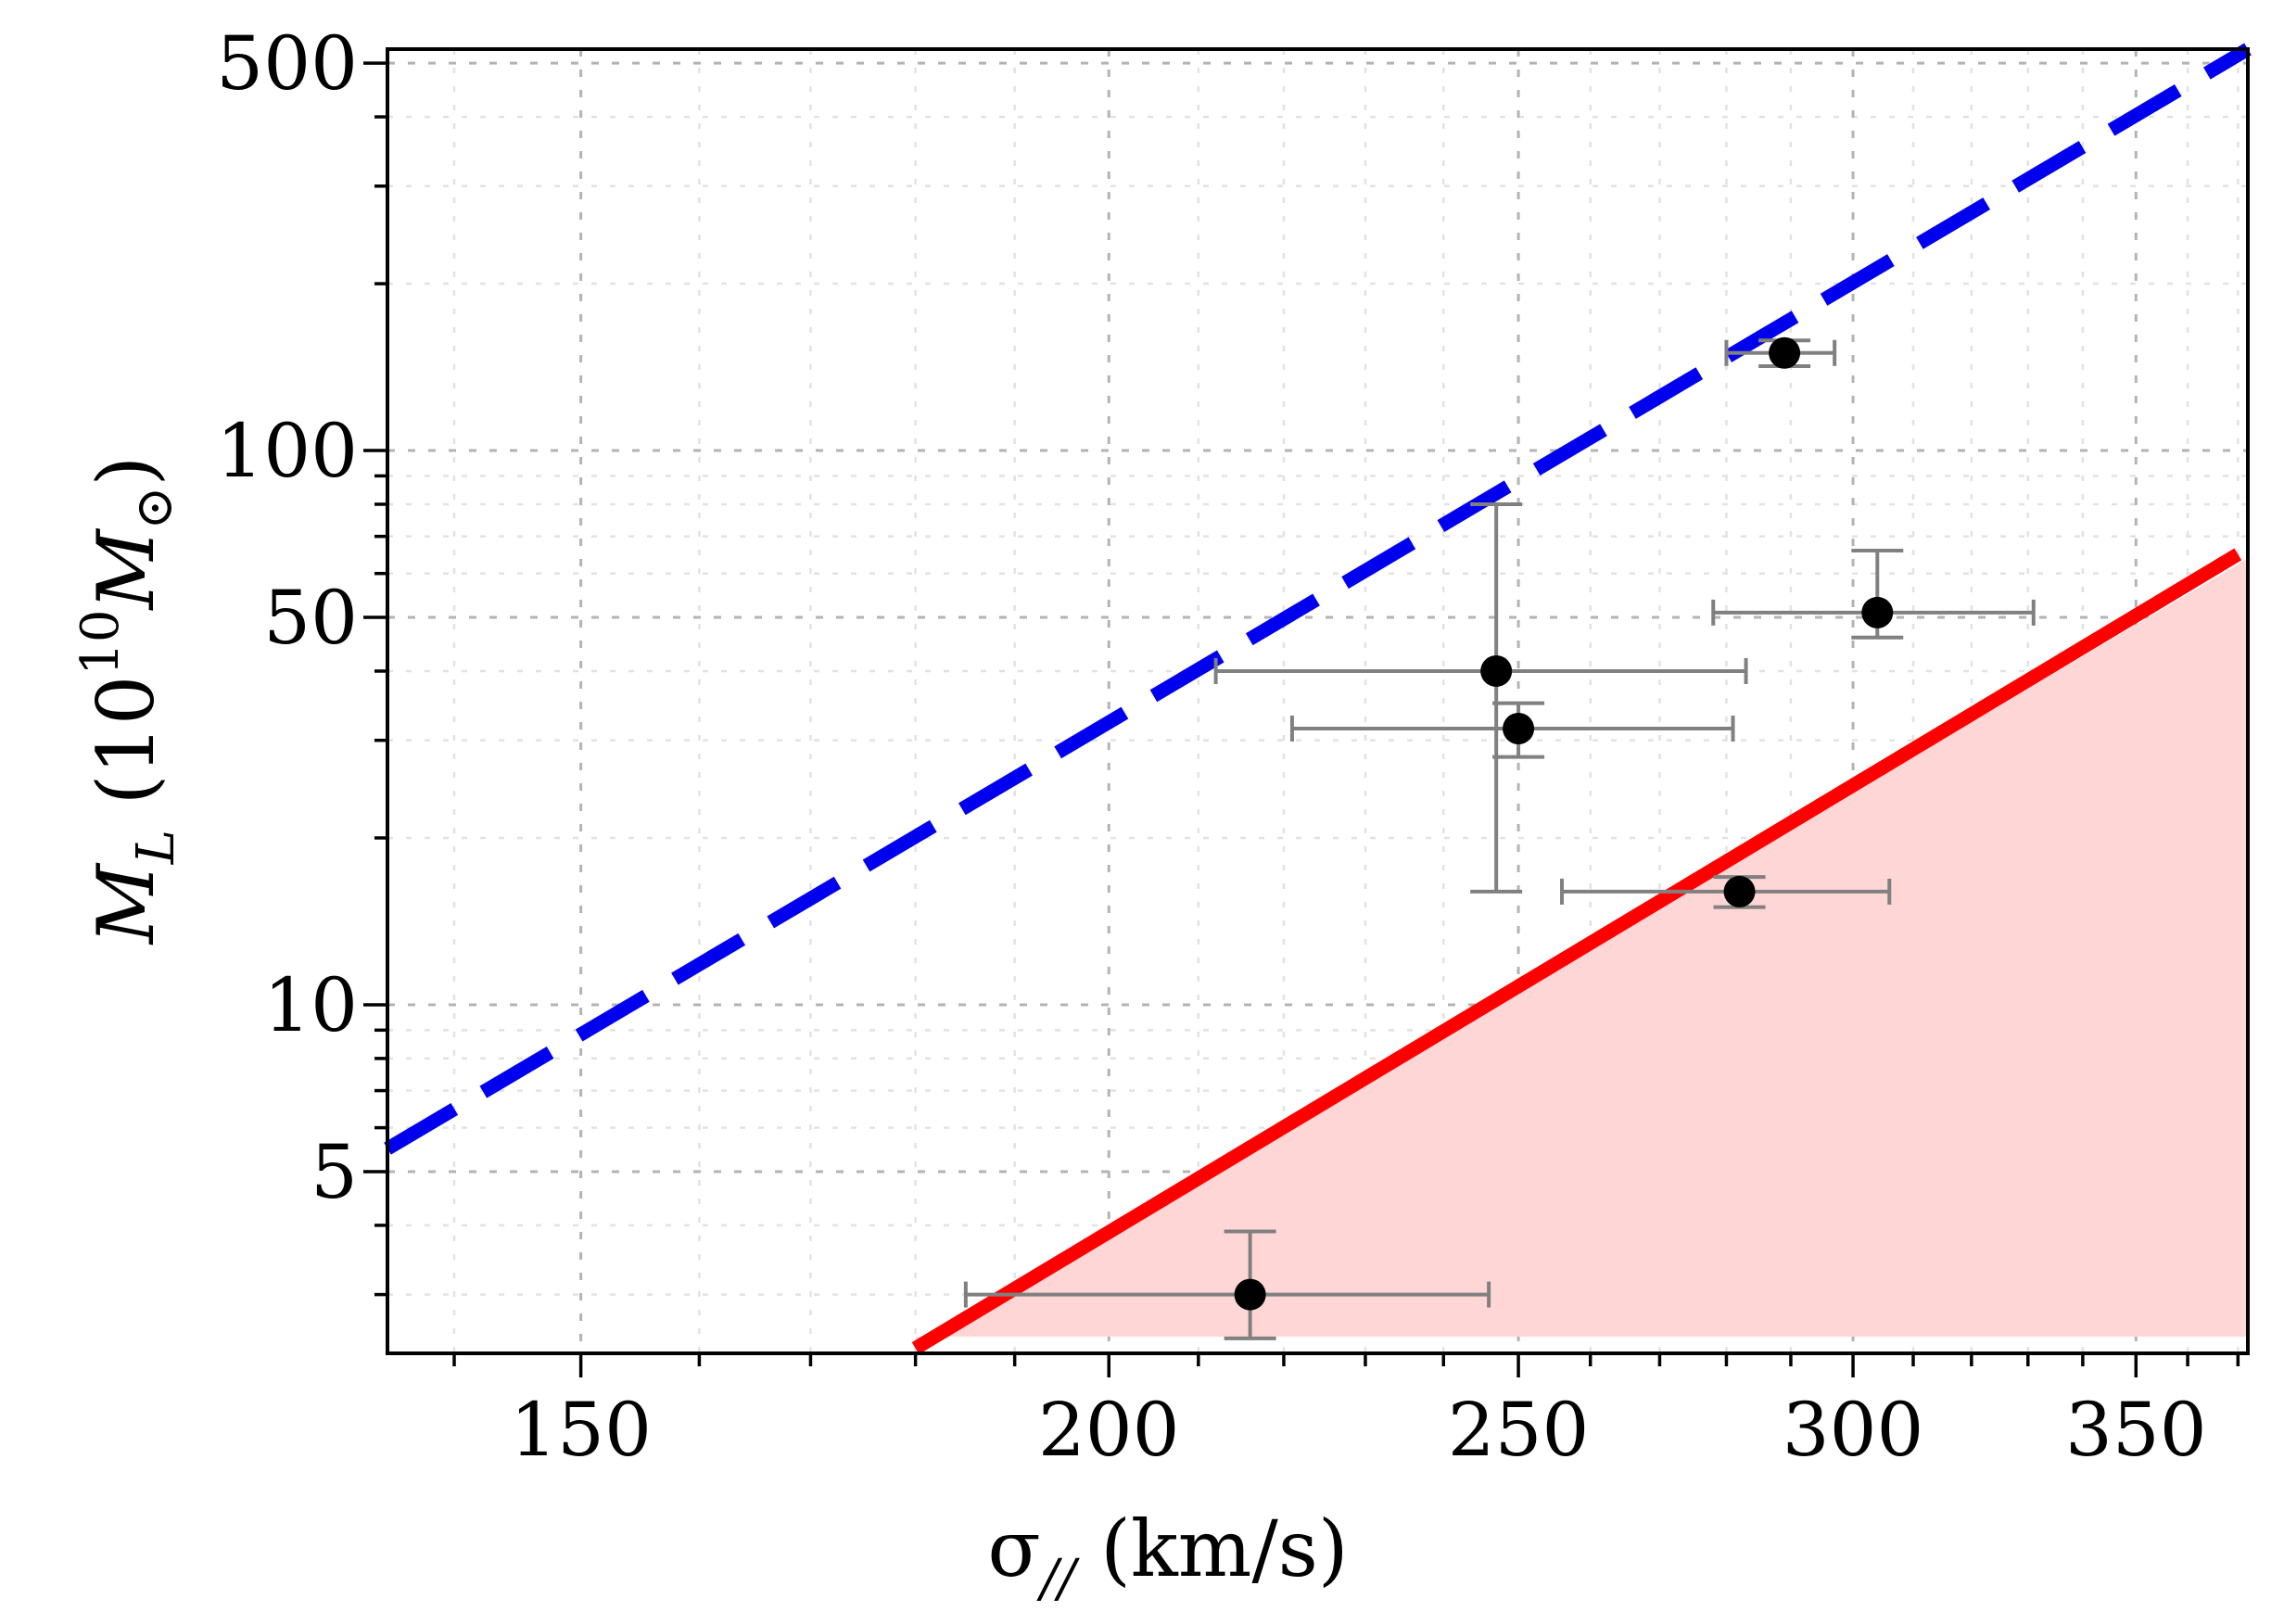 This screenshot has width=2284, height=1624. Describe the element at coordinates (1109, 1430) in the screenshot. I see `x-tick-label: 200` at that location.